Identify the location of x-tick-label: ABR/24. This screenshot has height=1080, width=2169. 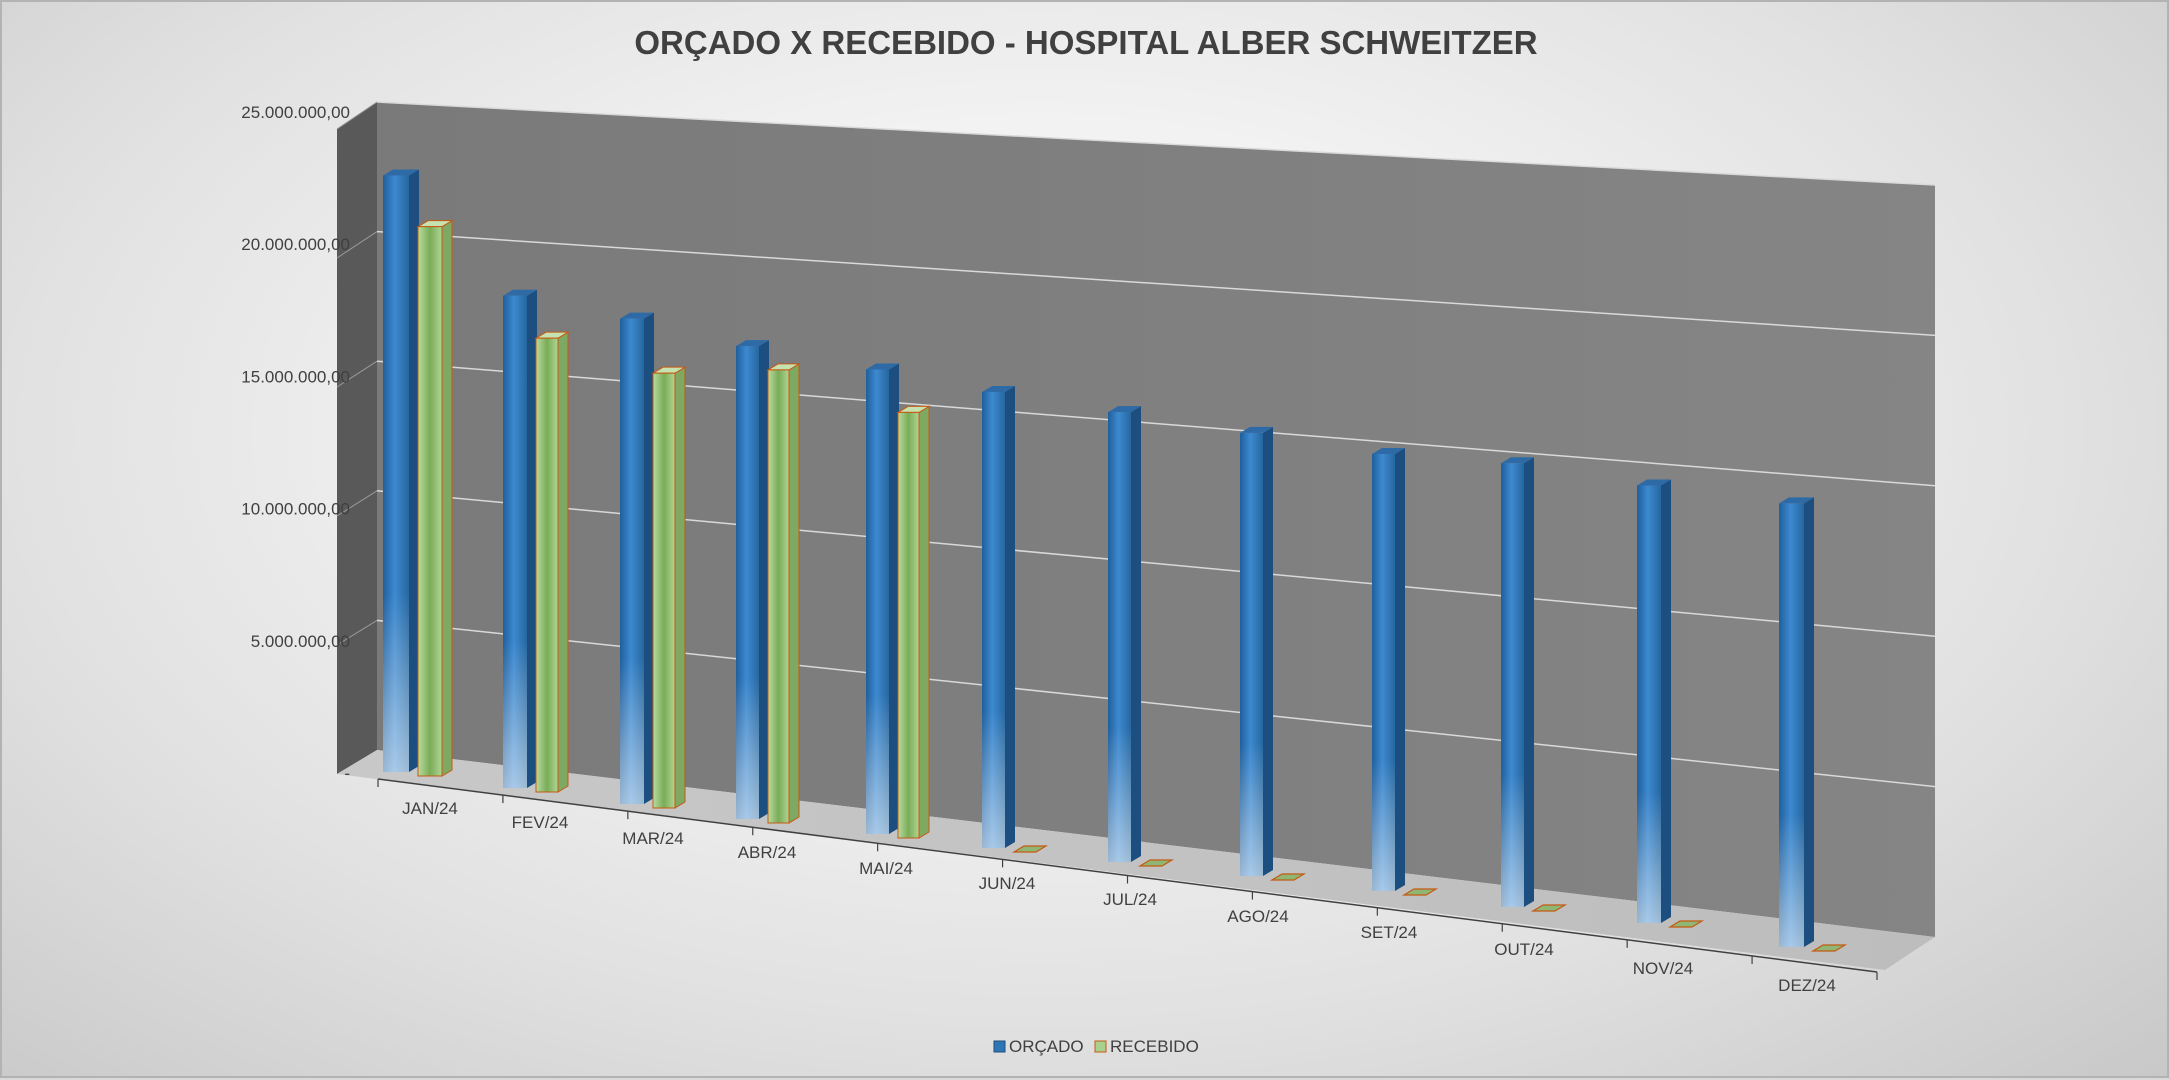
(767, 852).